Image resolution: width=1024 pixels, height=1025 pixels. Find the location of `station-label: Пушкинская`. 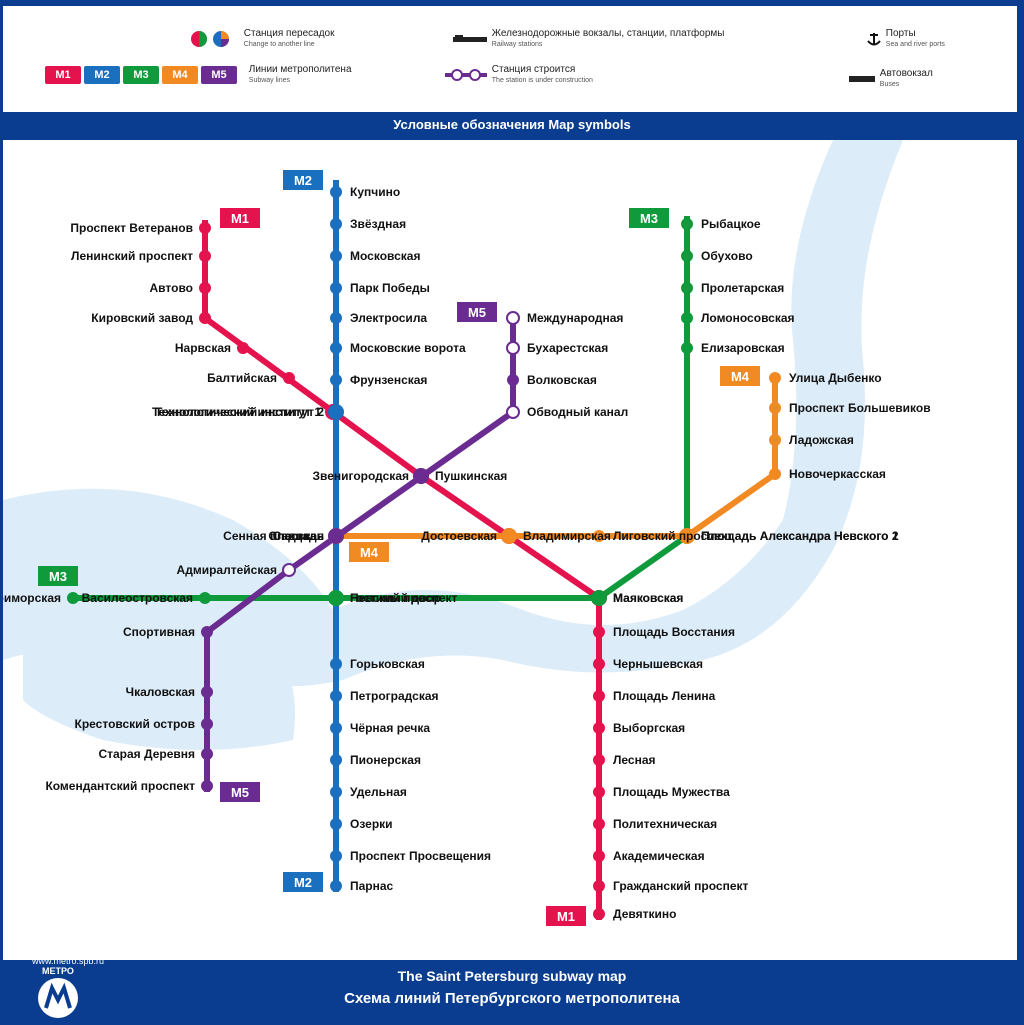

station-label: Пушкинская is located at coordinates (471, 476).